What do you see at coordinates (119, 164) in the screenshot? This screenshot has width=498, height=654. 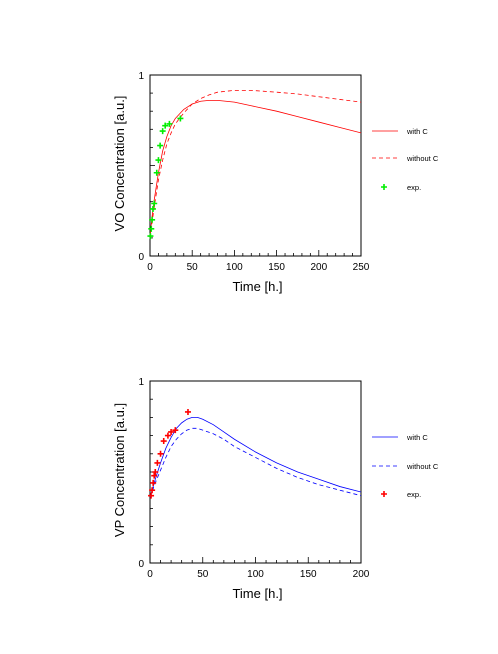 I see `y-axis-label: VO Concentration [a.u.]` at bounding box center [119, 164].